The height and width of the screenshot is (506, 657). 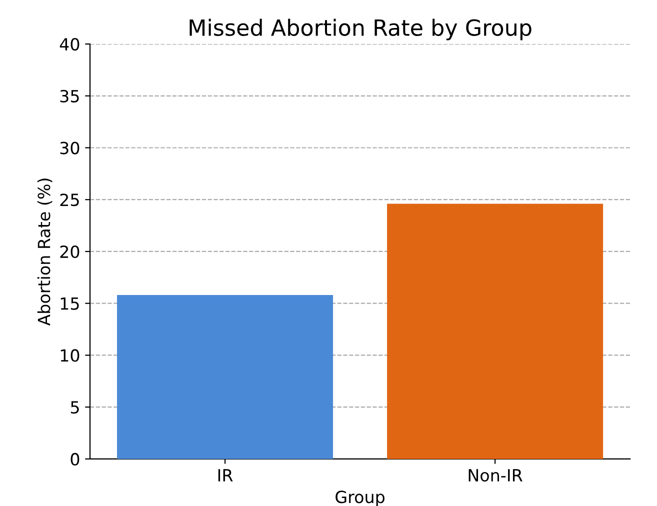 I want to click on chart-title: Missed Abortion Rate by Group, so click(x=361, y=29).